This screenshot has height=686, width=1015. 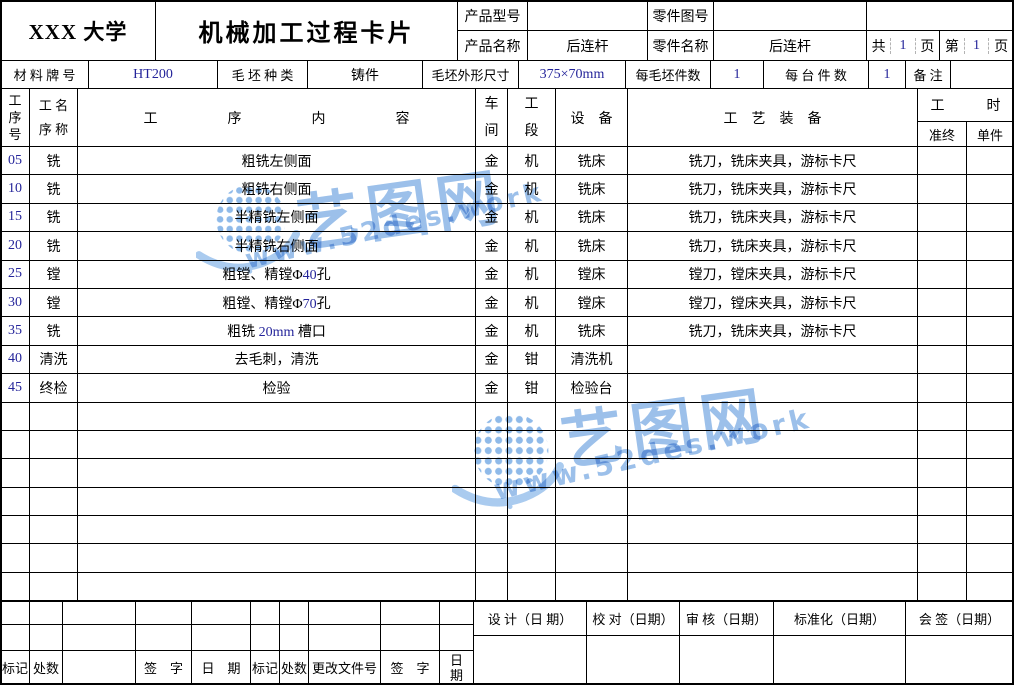 I want to click on pages-total-unit: 页, so click(x=927, y=47).